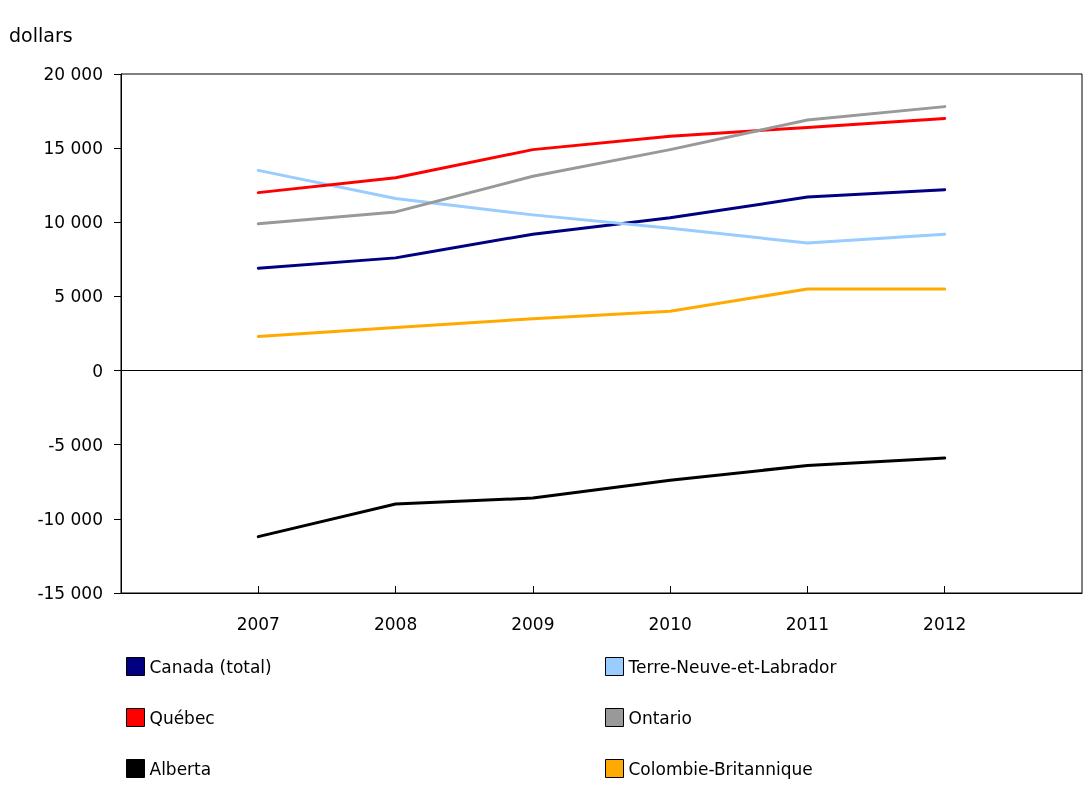 The height and width of the screenshot is (785, 1083). What do you see at coordinates (97, 370) in the screenshot?
I see `y-tick-label: 0` at bounding box center [97, 370].